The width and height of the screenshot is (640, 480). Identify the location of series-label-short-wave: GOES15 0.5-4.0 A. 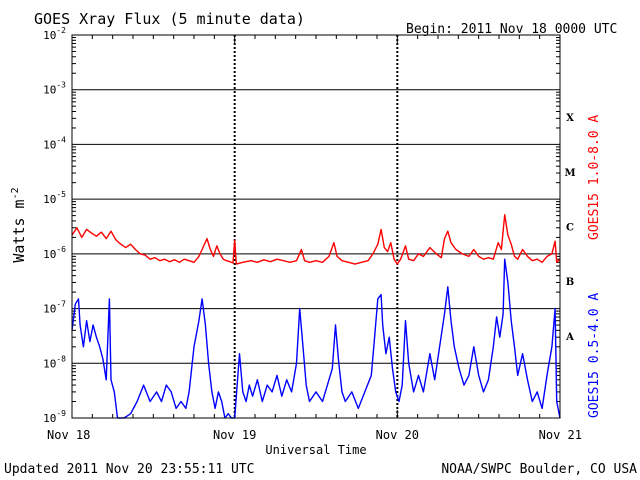
(594, 355).